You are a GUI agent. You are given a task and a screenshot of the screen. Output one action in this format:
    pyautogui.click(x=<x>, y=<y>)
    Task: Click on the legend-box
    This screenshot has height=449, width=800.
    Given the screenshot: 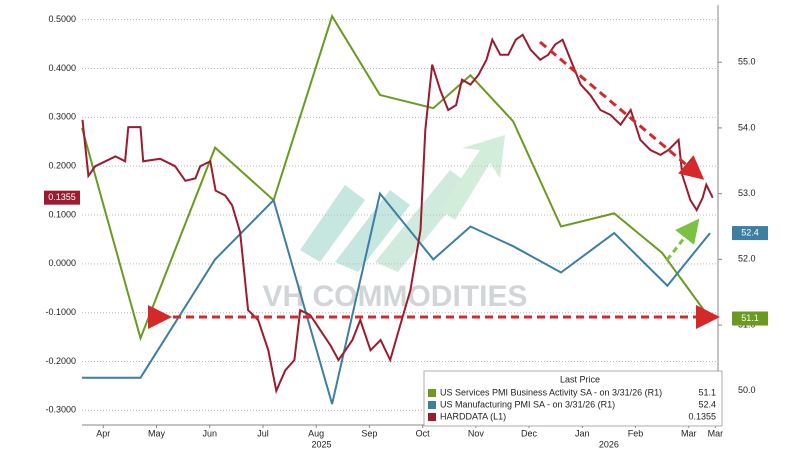 What is the action you would take?
    pyautogui.click(x=573, y=398)
    